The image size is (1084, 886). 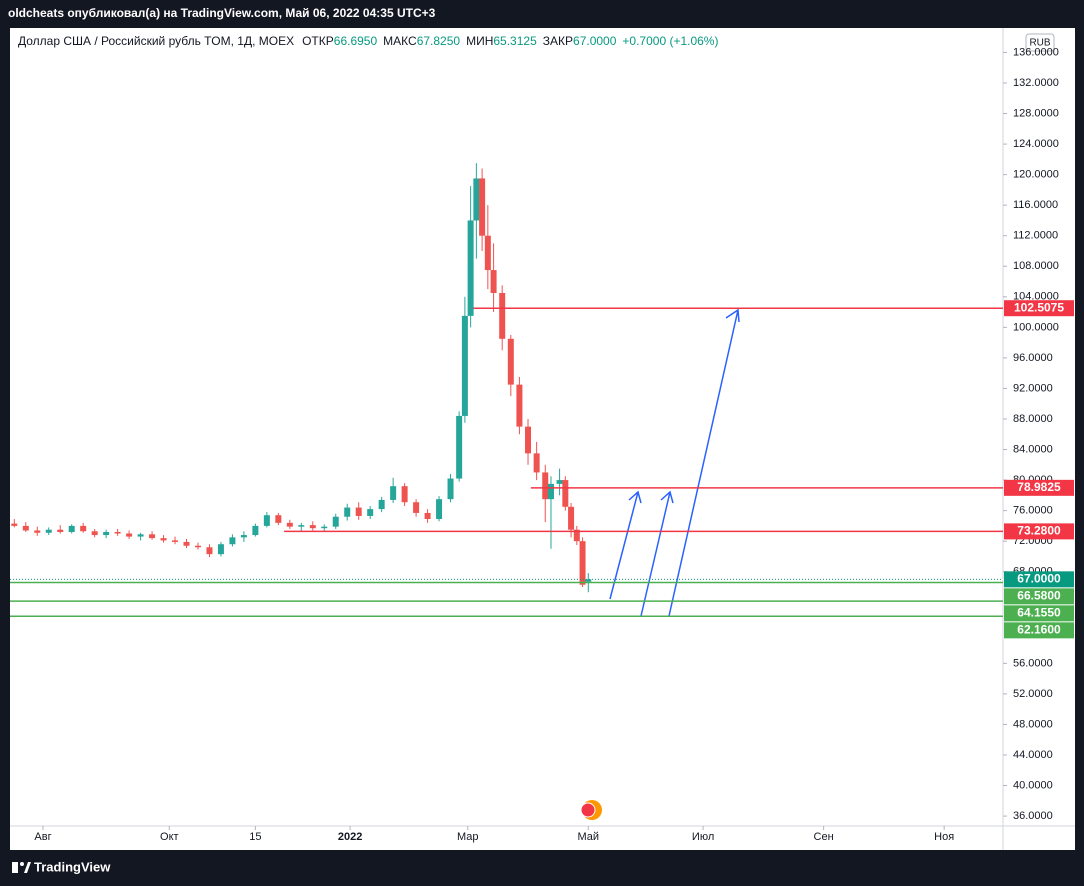 I want to click on brand-logo, so click(x=21, y=867).